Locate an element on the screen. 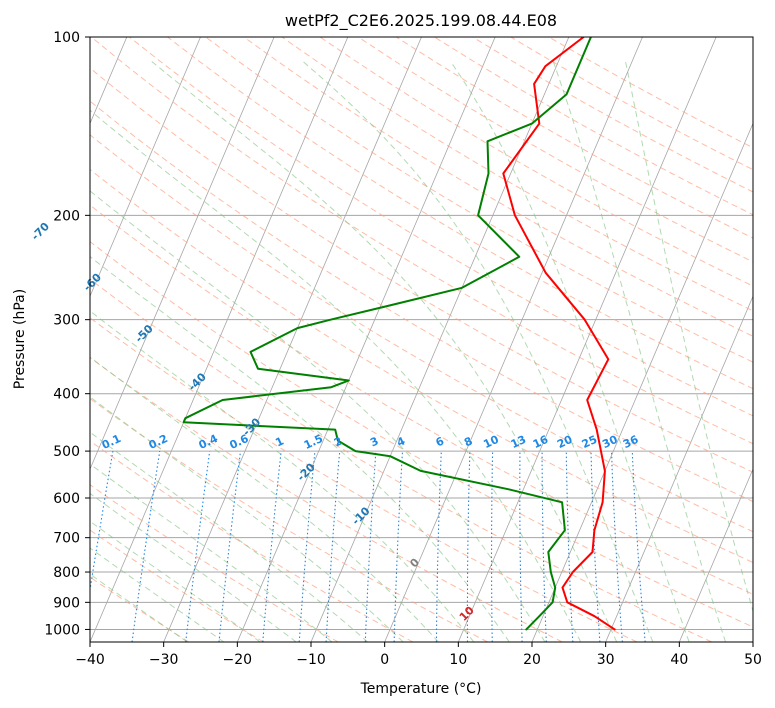  x-tick-label: 0 is located at coordinates (384, 660).